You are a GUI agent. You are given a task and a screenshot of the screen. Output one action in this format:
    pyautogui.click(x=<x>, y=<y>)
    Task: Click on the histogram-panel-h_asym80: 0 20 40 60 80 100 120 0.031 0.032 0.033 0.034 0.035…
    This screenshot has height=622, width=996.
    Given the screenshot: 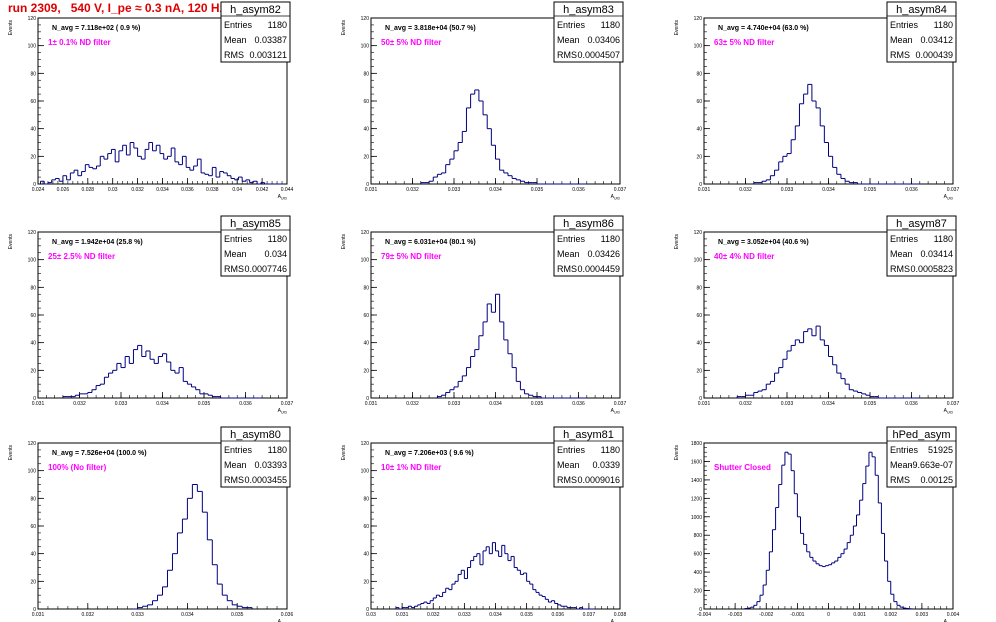 What is the action you would take?
    pyautogui.click(x=150, y=524)
    